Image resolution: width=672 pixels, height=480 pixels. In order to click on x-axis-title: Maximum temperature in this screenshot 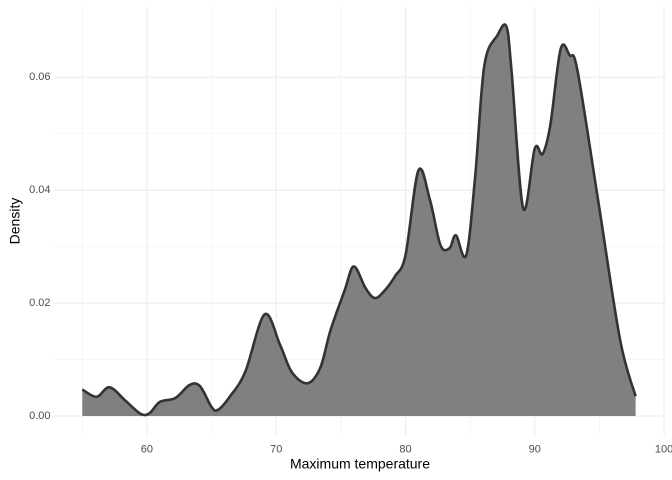, I will do `click(360, 464)`.